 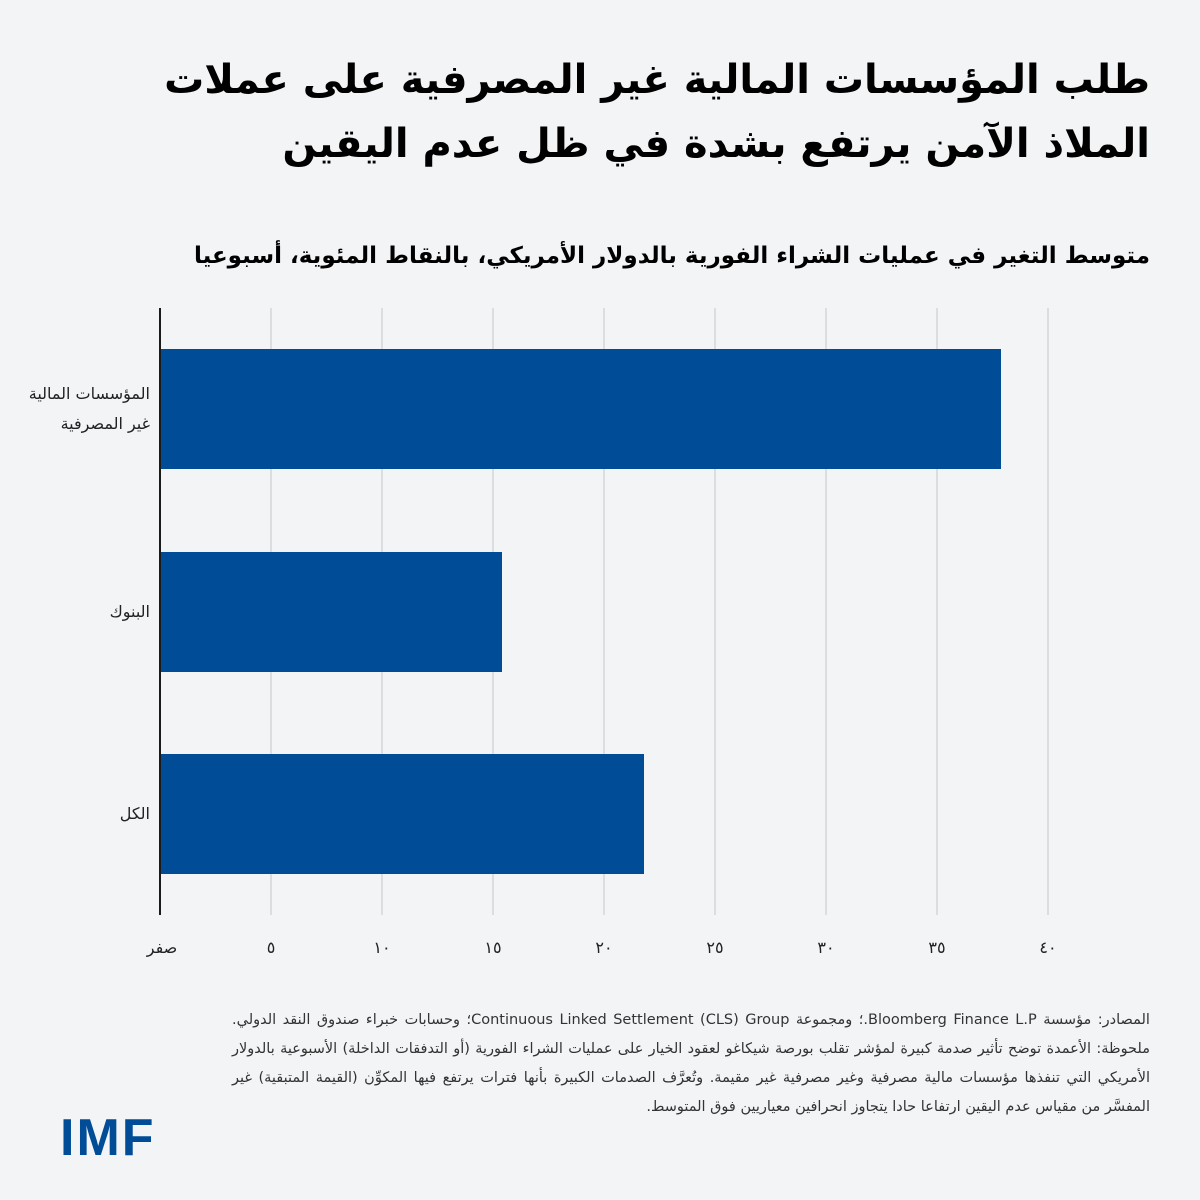 What do you see at coordinates (75, 814) in the screenshot?
I see `category-label: الكل` at bounding box center [75, 814].